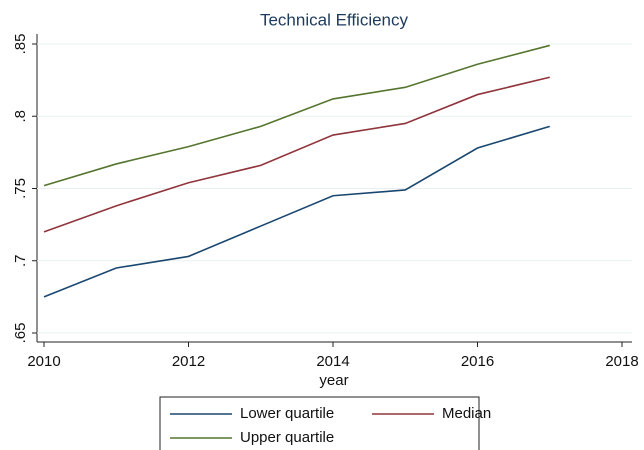 The width and height of the screenshot is (644, 450). Describe the element at coordinates (332, 361) in the screenshot. I see `x-tick-label: 2014` at that location.